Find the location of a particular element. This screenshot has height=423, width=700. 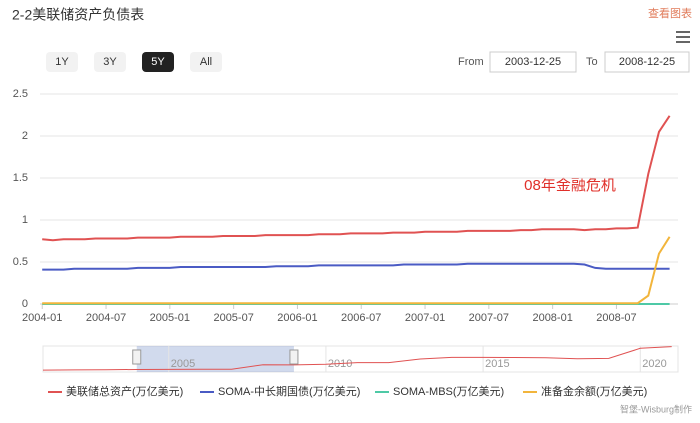

x-tick-label: 2006-01 is located at coordinates (297, 318).